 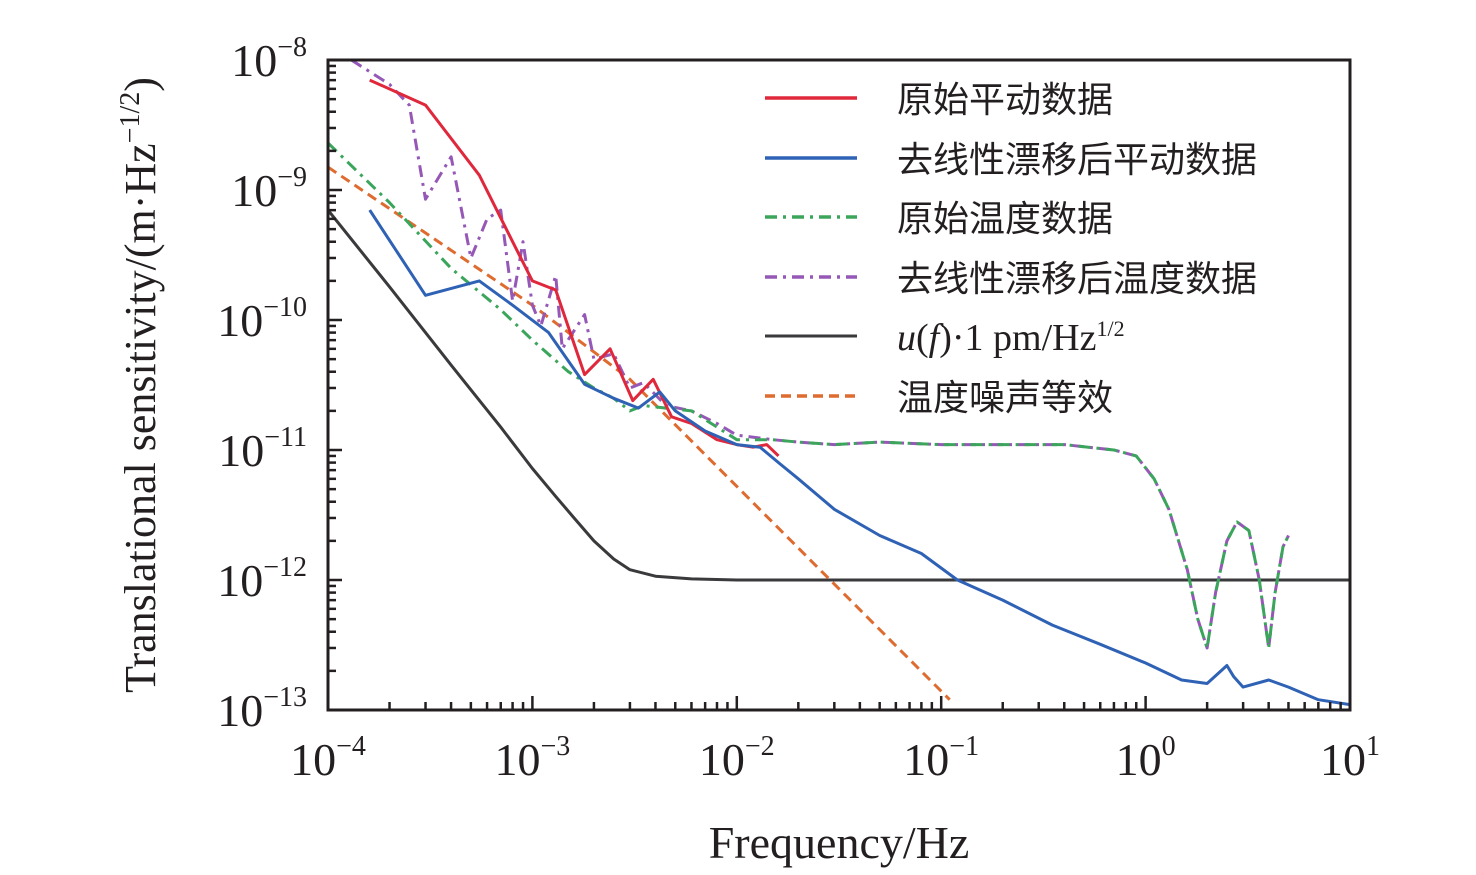 I want to click on legend-item-detrended-translation: 去线性漂移后平动数据, so click(x=1011, y=160).